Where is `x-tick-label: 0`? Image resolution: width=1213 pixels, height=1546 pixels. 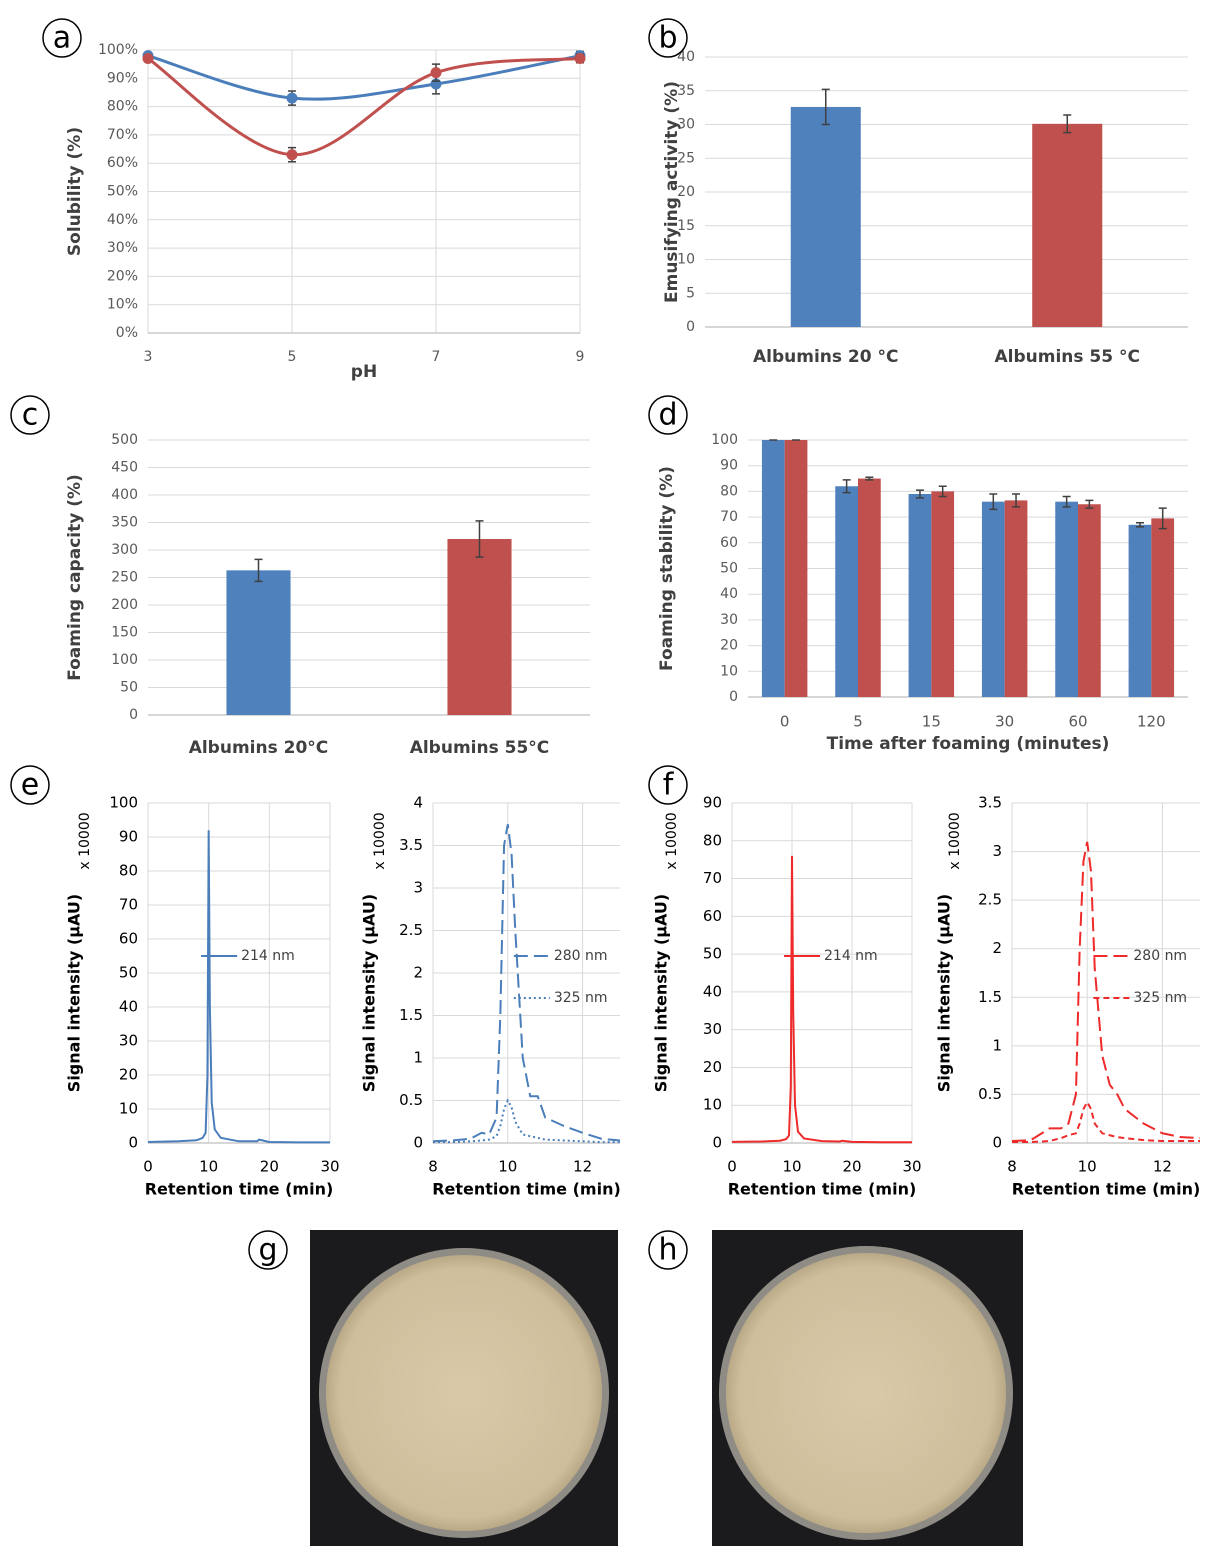
x-tick-label: 0 is located at coordinates (148, 1167).